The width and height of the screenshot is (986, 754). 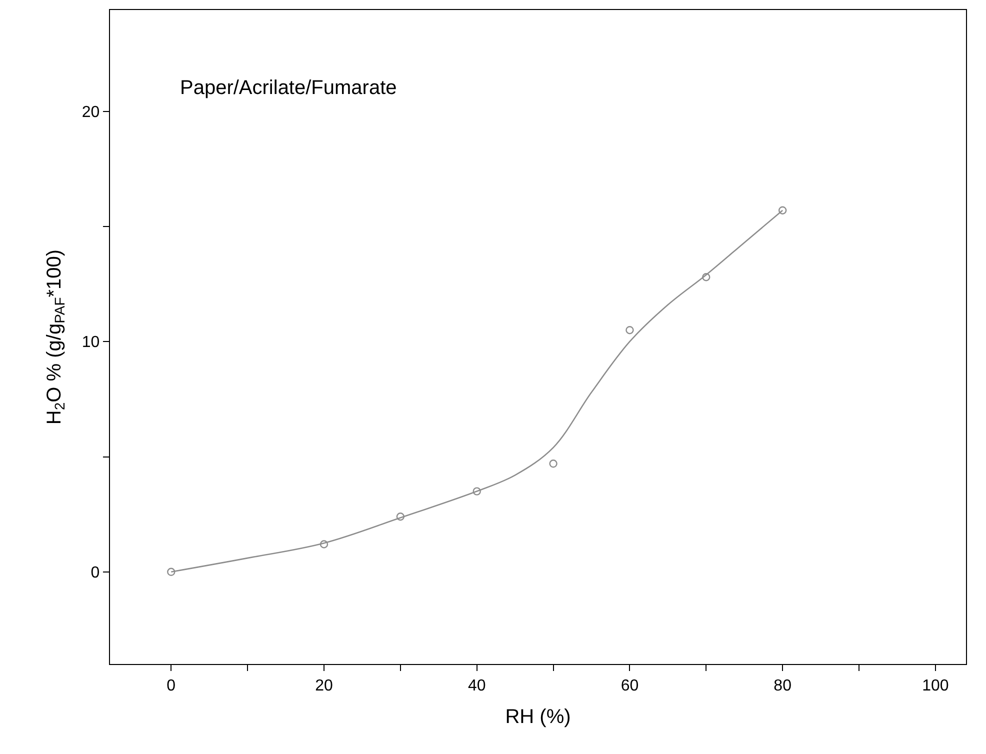 What do you see at coordinates (477, 685) in the screenshot?
I see `x-tick-label: 40` at bounding box center [477, 685].